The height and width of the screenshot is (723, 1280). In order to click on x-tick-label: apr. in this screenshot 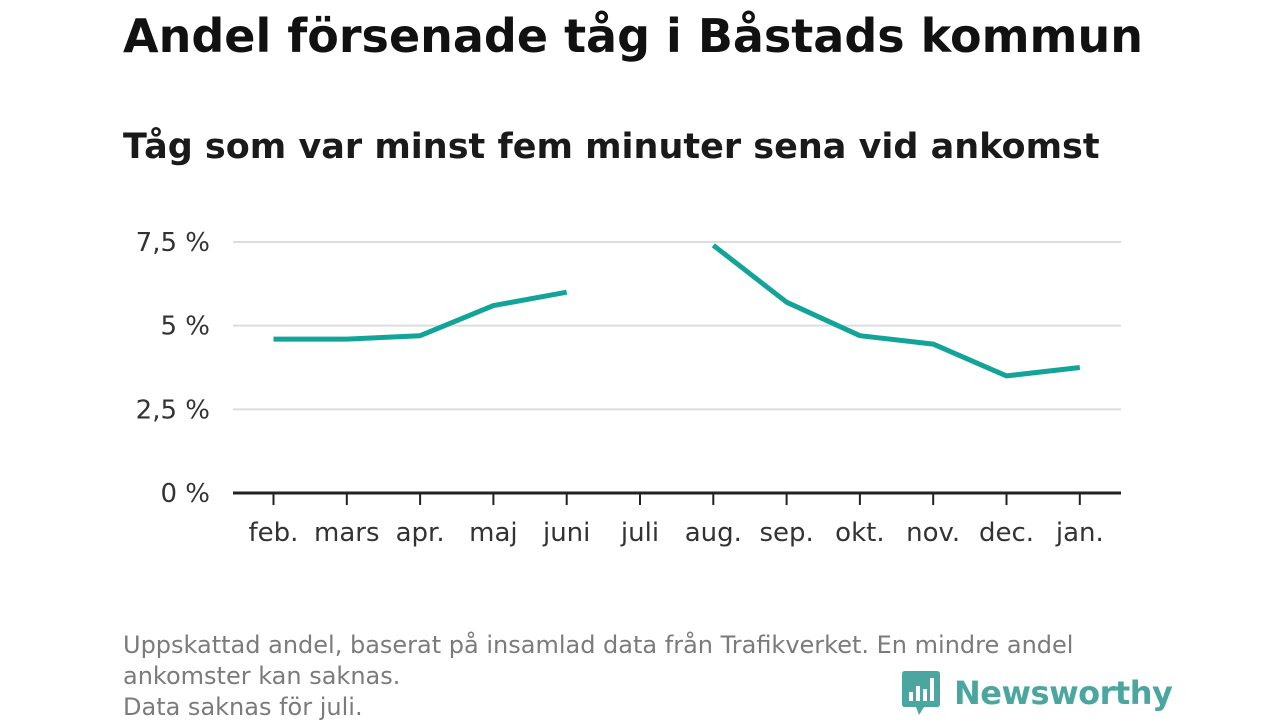, I will do `click(420, 533)`.